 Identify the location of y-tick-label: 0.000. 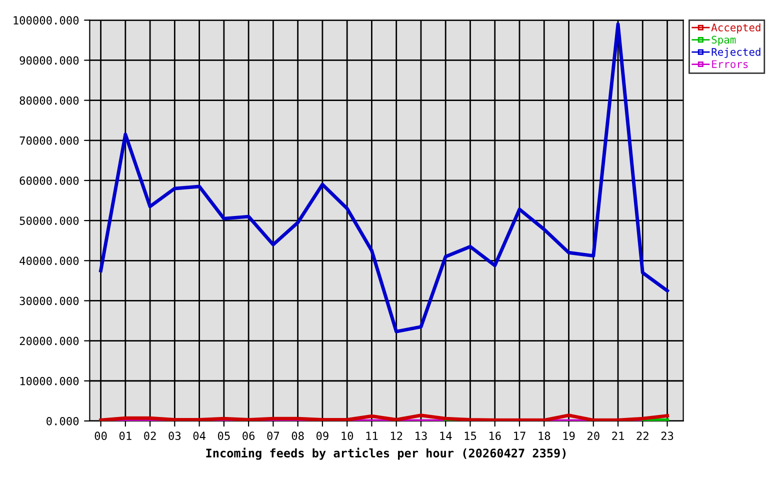
(62, 421).